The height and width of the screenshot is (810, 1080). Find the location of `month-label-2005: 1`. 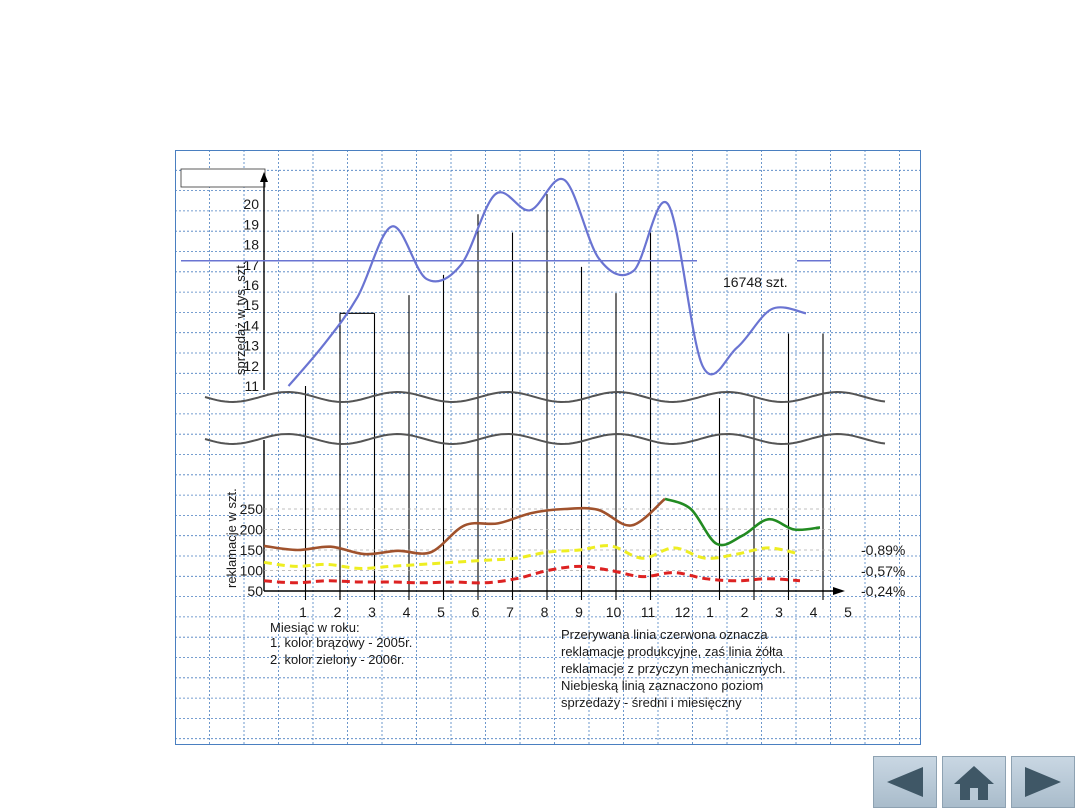

month-label-2005: 1 is located at coordinates (303, 612).